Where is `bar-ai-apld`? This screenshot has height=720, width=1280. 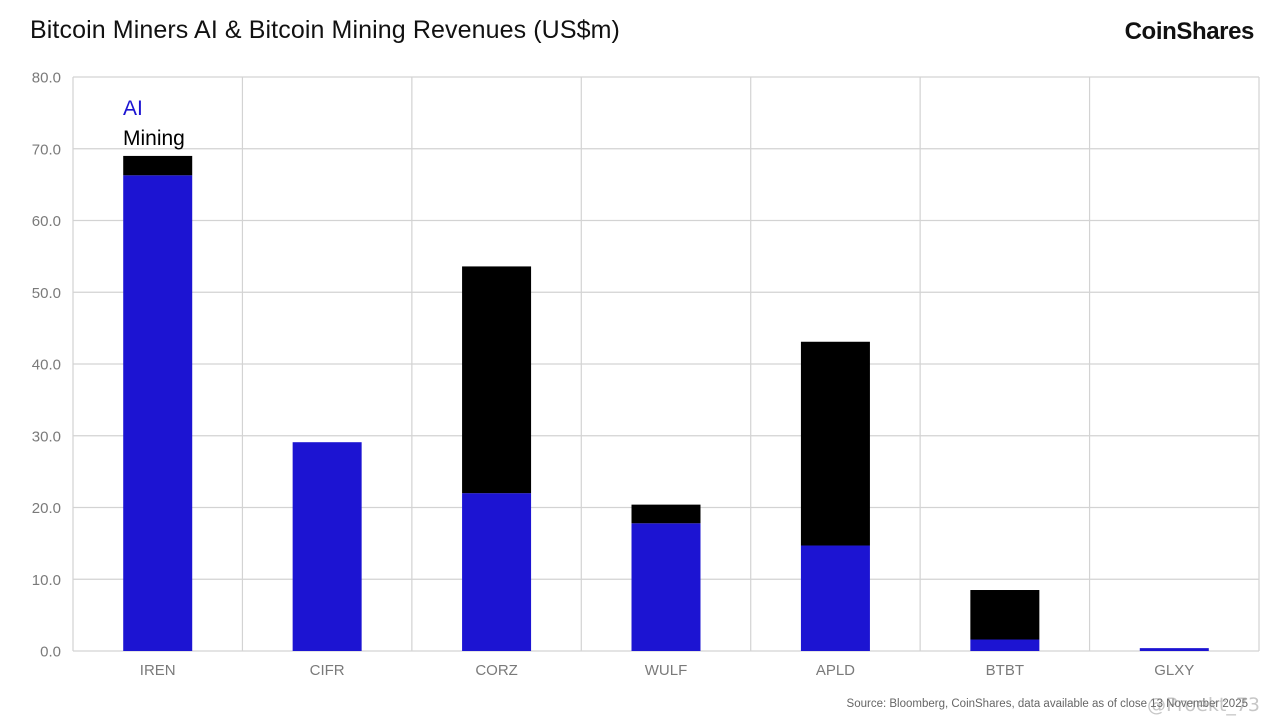 bar-ai-apld is located at coordinates (835, 598).